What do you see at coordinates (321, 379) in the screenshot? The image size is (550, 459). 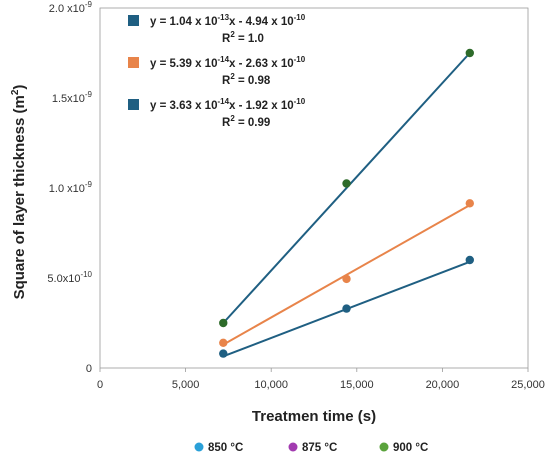 I see `x-axis-ticks: 0 5,000 10,000 15,000 20,000 25,000` at bounding box center [321, 379].